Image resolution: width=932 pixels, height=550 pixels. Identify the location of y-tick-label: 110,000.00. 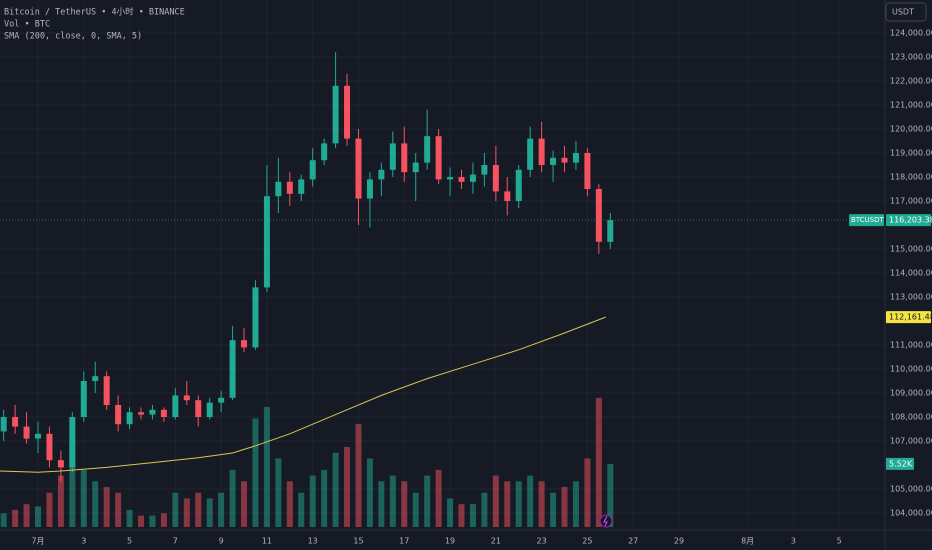
(911, 369).